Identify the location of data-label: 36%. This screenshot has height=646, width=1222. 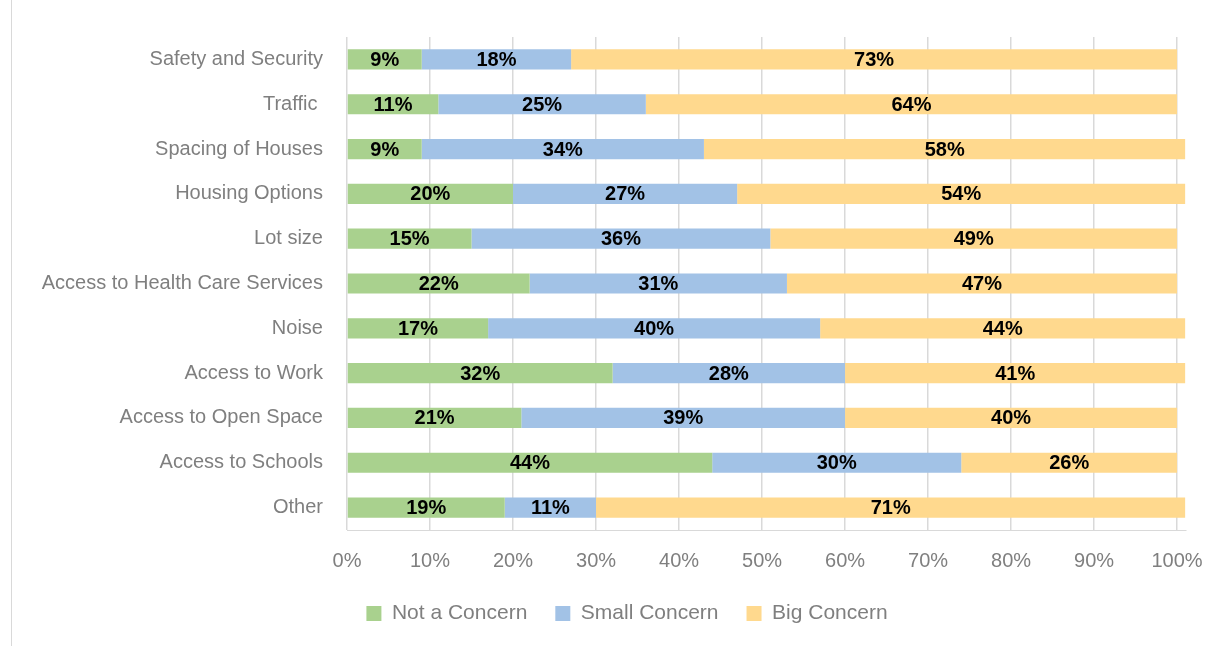
(621, 238).